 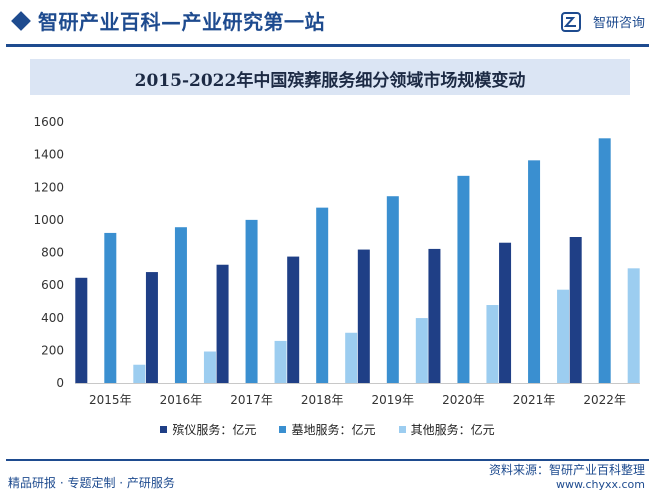 I want to click on y-tick-label: 200, so click(x=52, y=350).